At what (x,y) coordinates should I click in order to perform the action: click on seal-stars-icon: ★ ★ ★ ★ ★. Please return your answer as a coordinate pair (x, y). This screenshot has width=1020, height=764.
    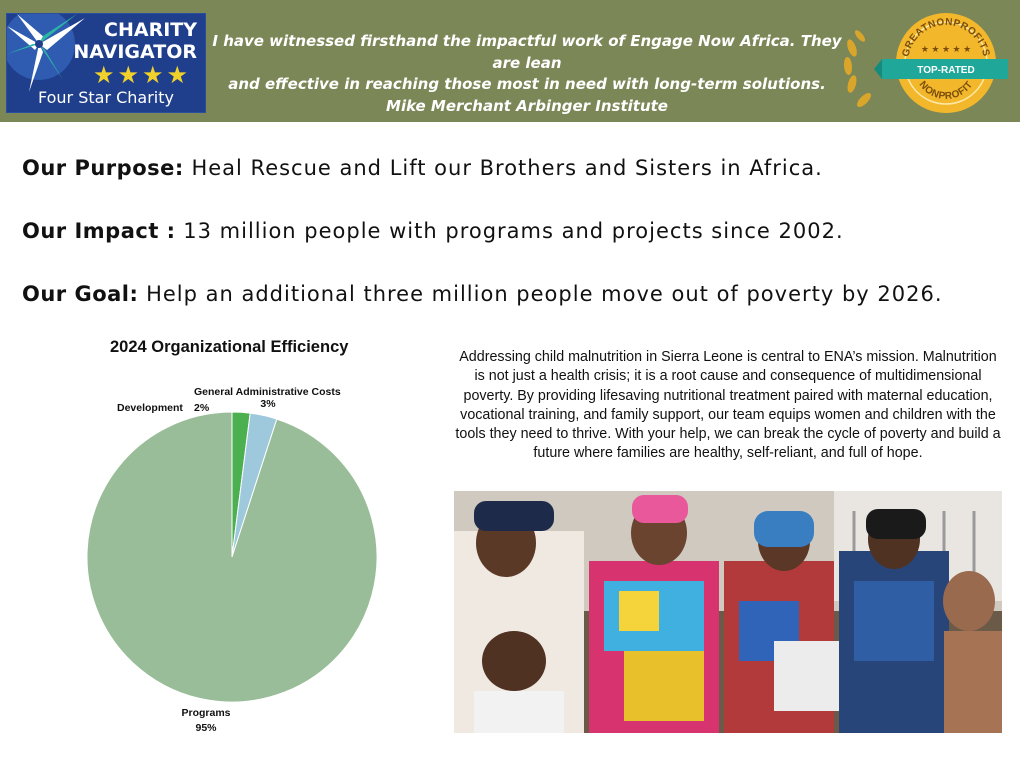
    Looking at the image, I should click on (946, 49).